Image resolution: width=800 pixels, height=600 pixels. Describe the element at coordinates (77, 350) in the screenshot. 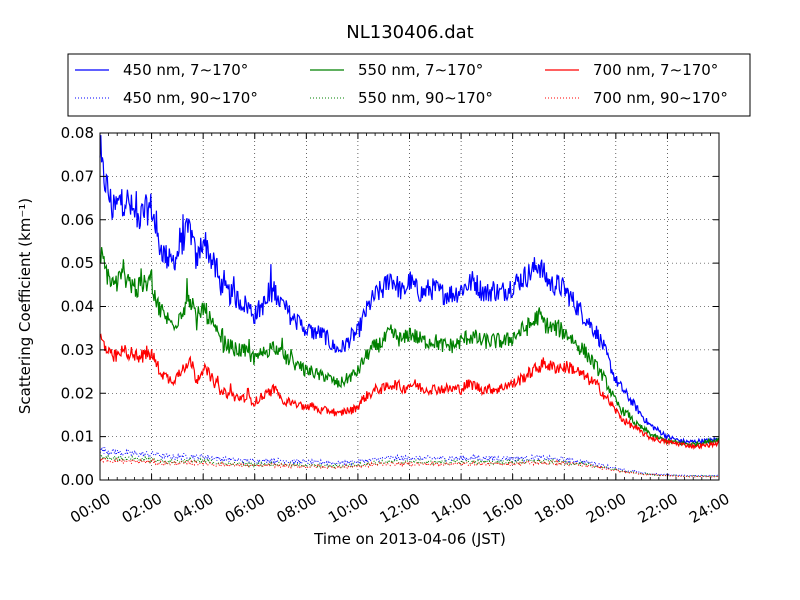

I see `y-tick-label: 0.03` at that location.